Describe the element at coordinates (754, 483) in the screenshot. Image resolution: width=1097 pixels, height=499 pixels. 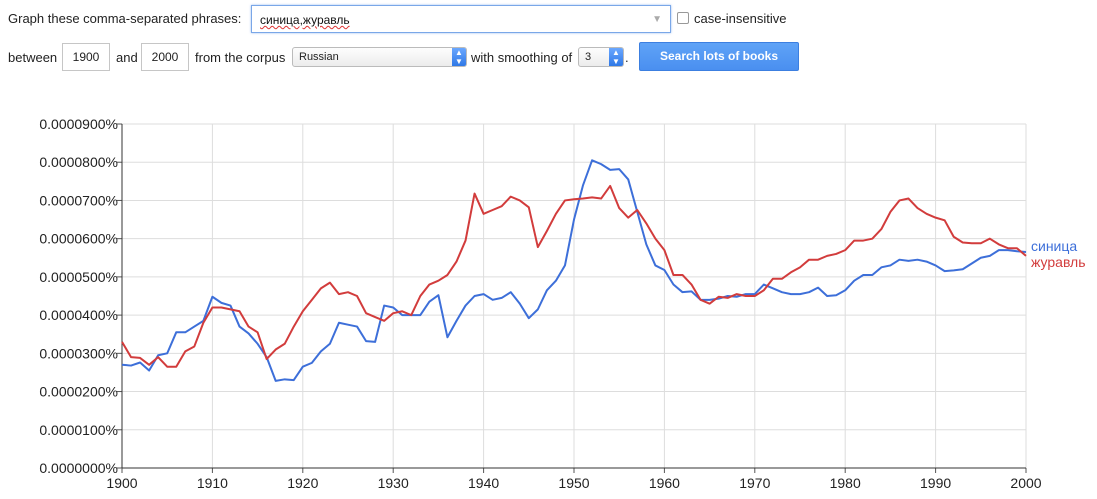
I see `x-tick-label: 1970` at that location.